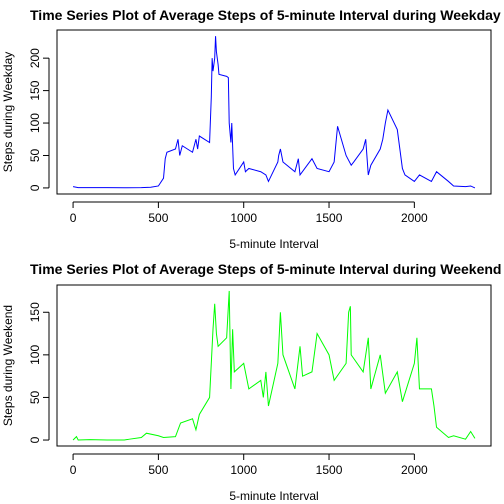 This screenshot has width=504, height=504. What do you see at coordinates (35, 58) in the screenshot?
I see `y-tick-label: 200` at bounding box center [35, 58].